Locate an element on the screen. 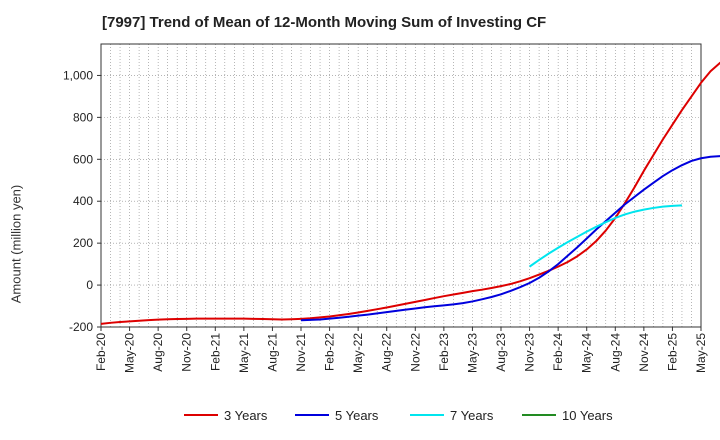 Image resolution: width=720 pixels, height=440 pixels. x-tick-label: May-20 is located at coordinates (130, 353).